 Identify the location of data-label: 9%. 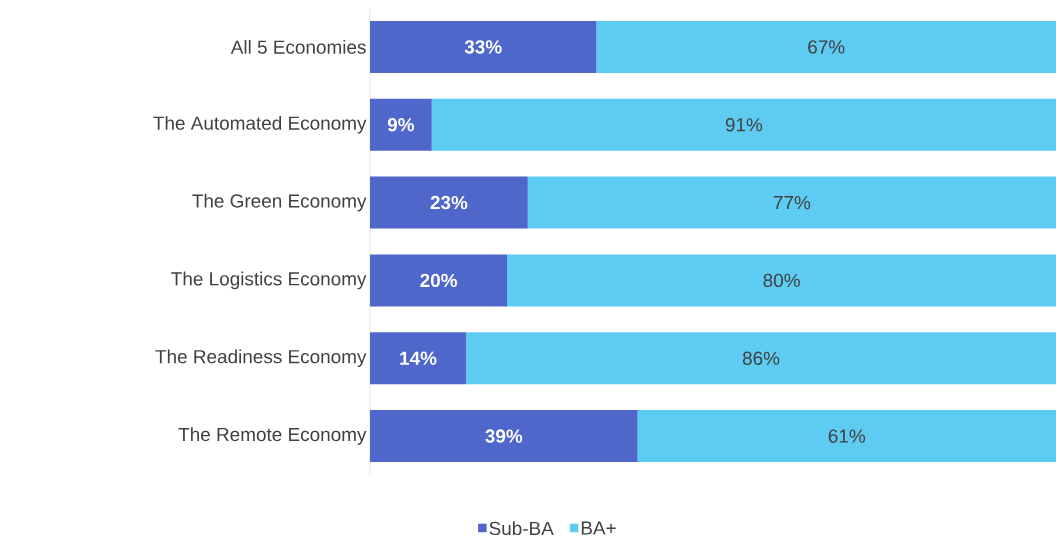
(401, 125).